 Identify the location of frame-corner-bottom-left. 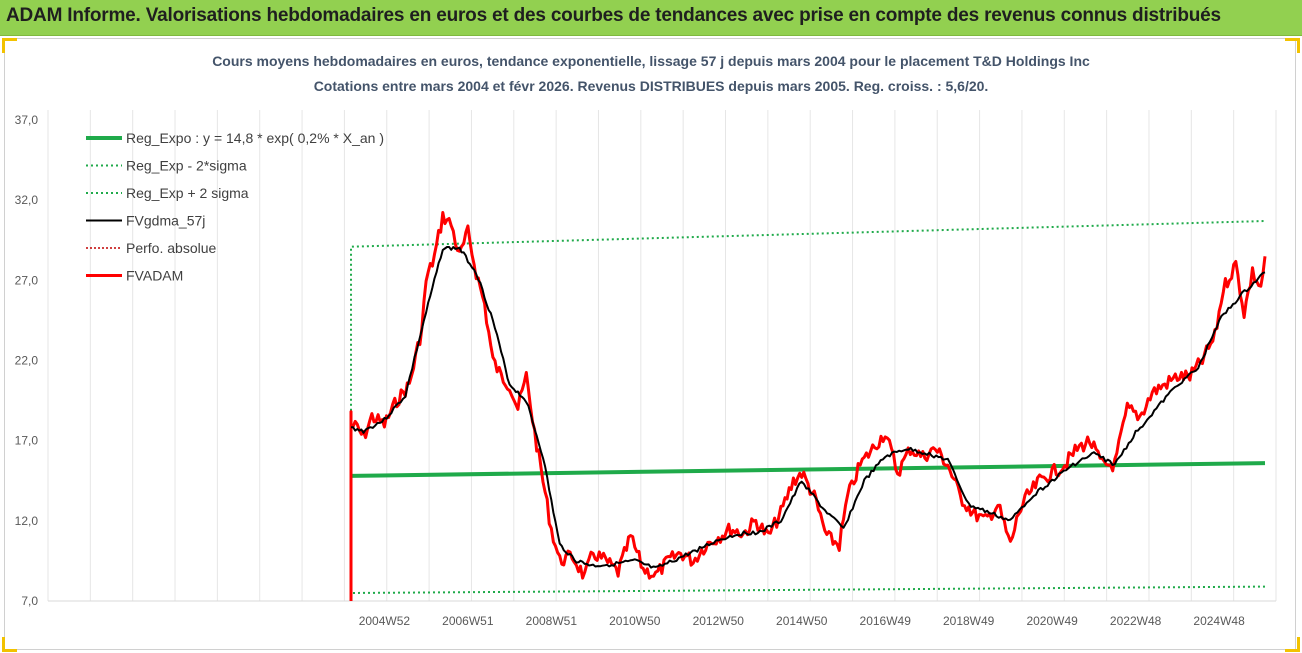
(9, 644).